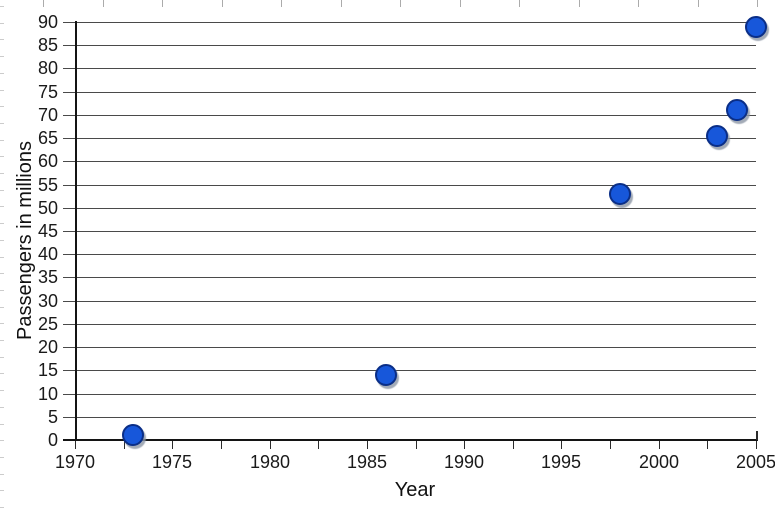  Describe the element at coordinates (367, 462) in the screenshot. I see `x-tick-label: 1985` at that location.